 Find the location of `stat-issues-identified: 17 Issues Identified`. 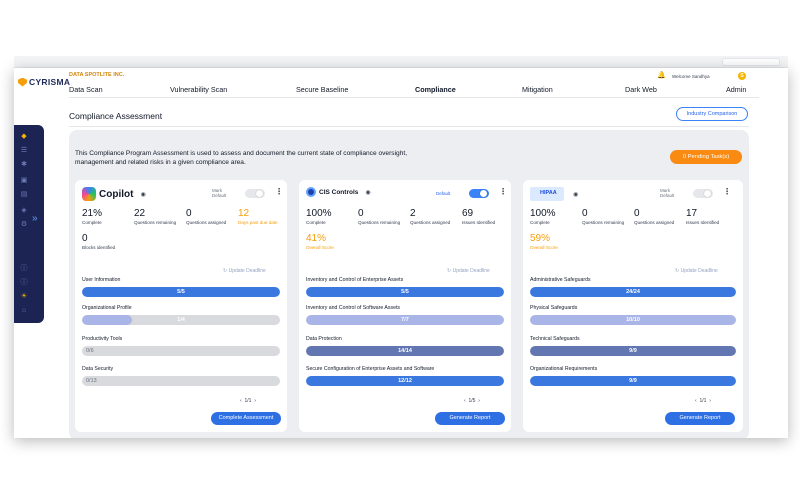

stat-issues-identified: 17 Issues Identified is located at coordinates (713, 217).